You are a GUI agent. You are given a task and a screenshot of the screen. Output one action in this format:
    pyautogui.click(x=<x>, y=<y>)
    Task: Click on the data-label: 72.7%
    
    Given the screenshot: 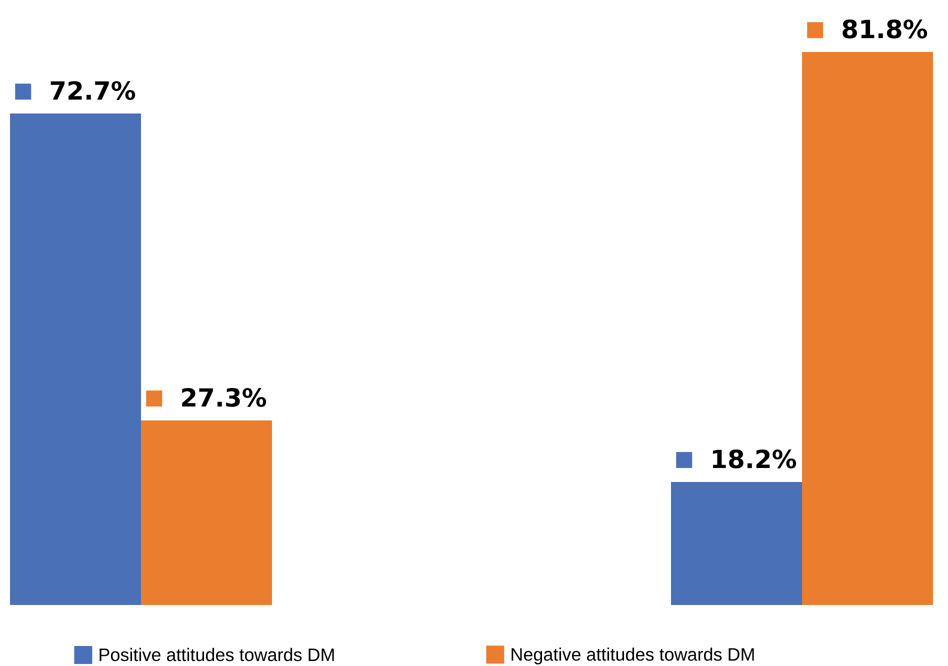 What is the action you would take?
    pyautogui.click(x=93, y=90)
    